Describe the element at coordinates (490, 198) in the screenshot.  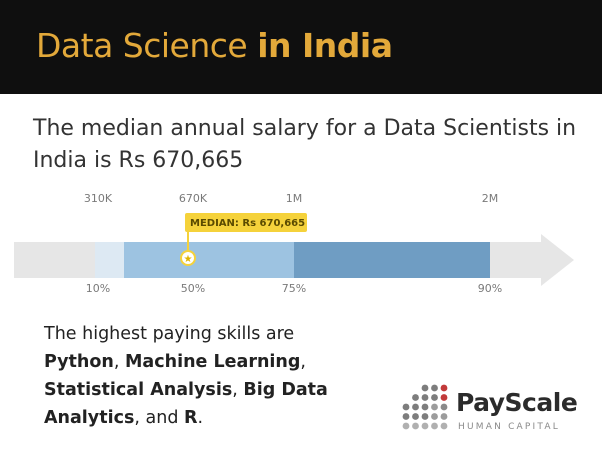
I see `salary-tick: 2M` at that location.